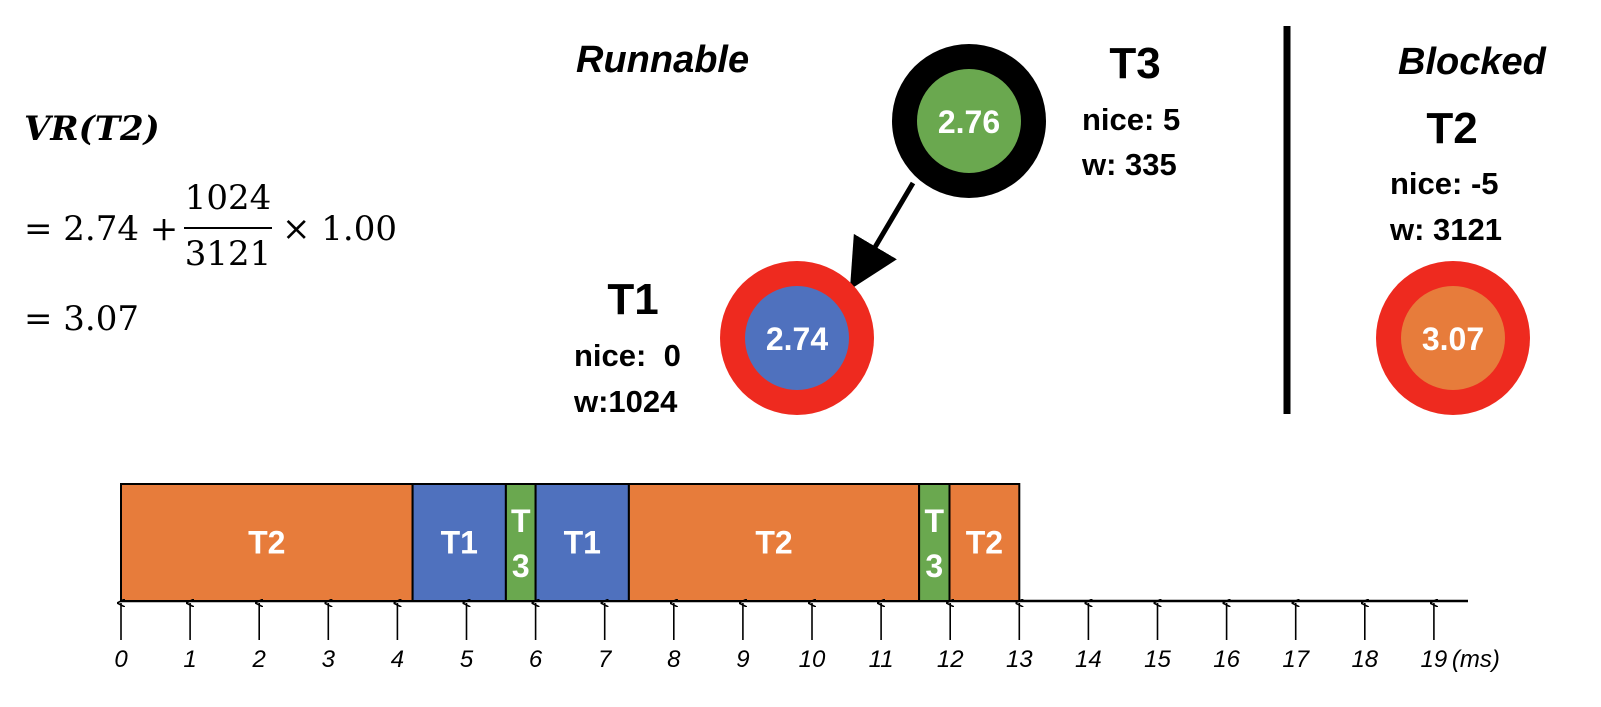 Image resolution: width=1601 pixels, height=707 pixels. What do you see at coordinates (1434, 659) in the screenshot?
I see `timeline-tick-label: 19` at bounding box center [1434, 659].